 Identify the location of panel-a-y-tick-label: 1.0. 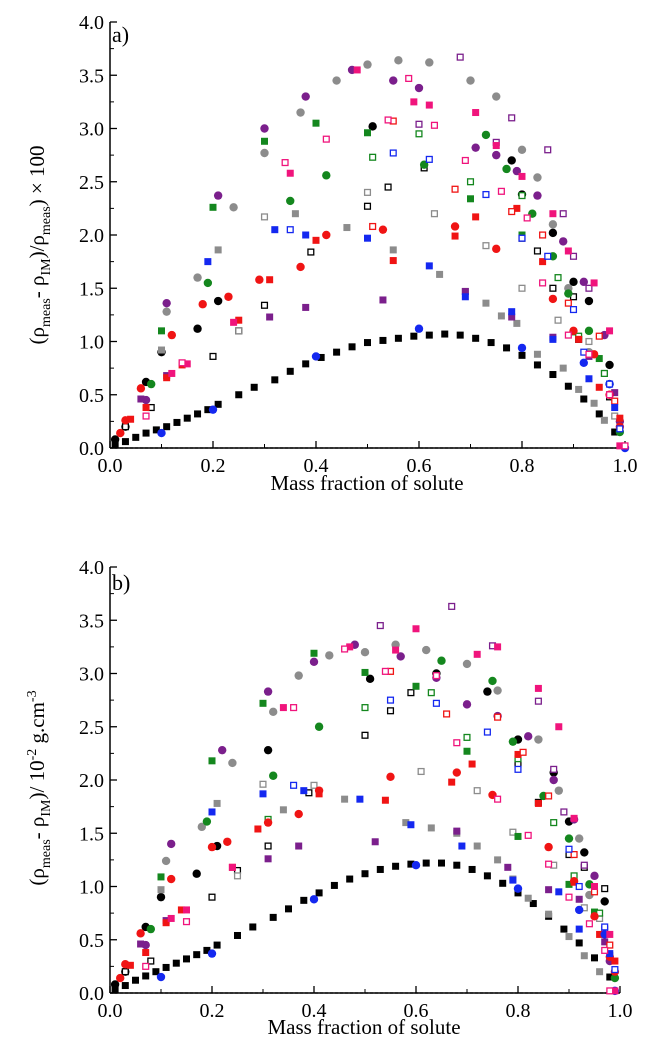
(91, 343).